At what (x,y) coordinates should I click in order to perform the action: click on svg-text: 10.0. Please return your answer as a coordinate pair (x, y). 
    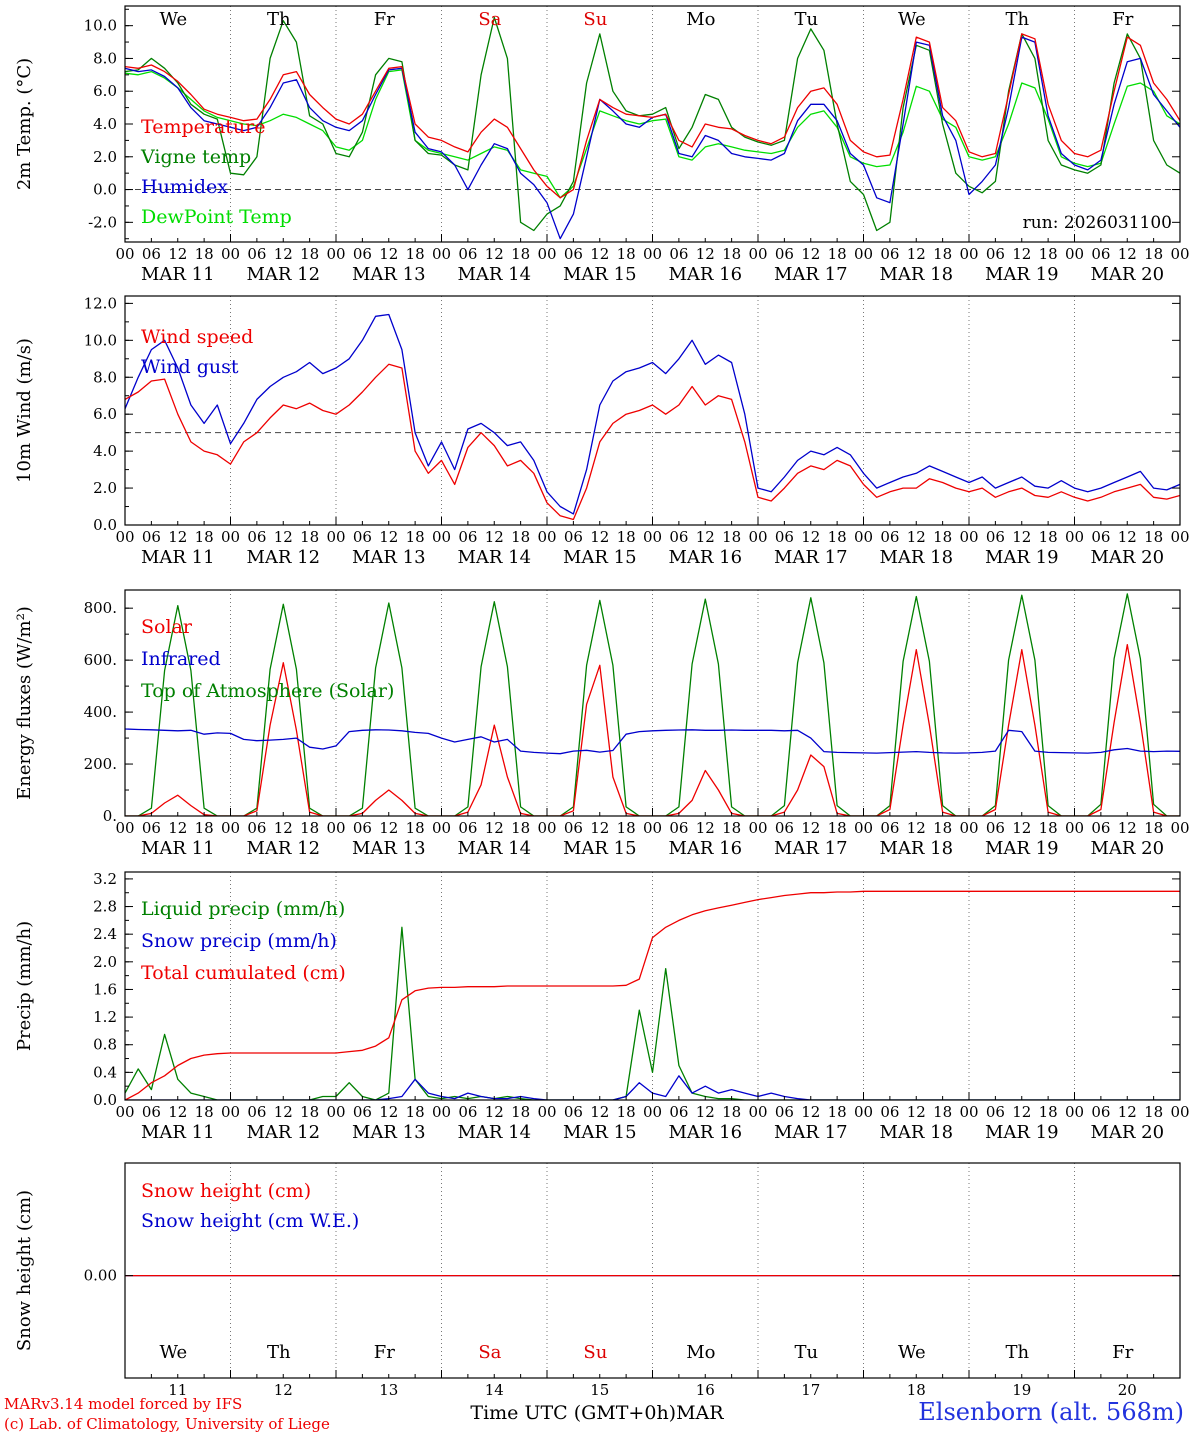
    Looking at the image, I should click on (100, 340).